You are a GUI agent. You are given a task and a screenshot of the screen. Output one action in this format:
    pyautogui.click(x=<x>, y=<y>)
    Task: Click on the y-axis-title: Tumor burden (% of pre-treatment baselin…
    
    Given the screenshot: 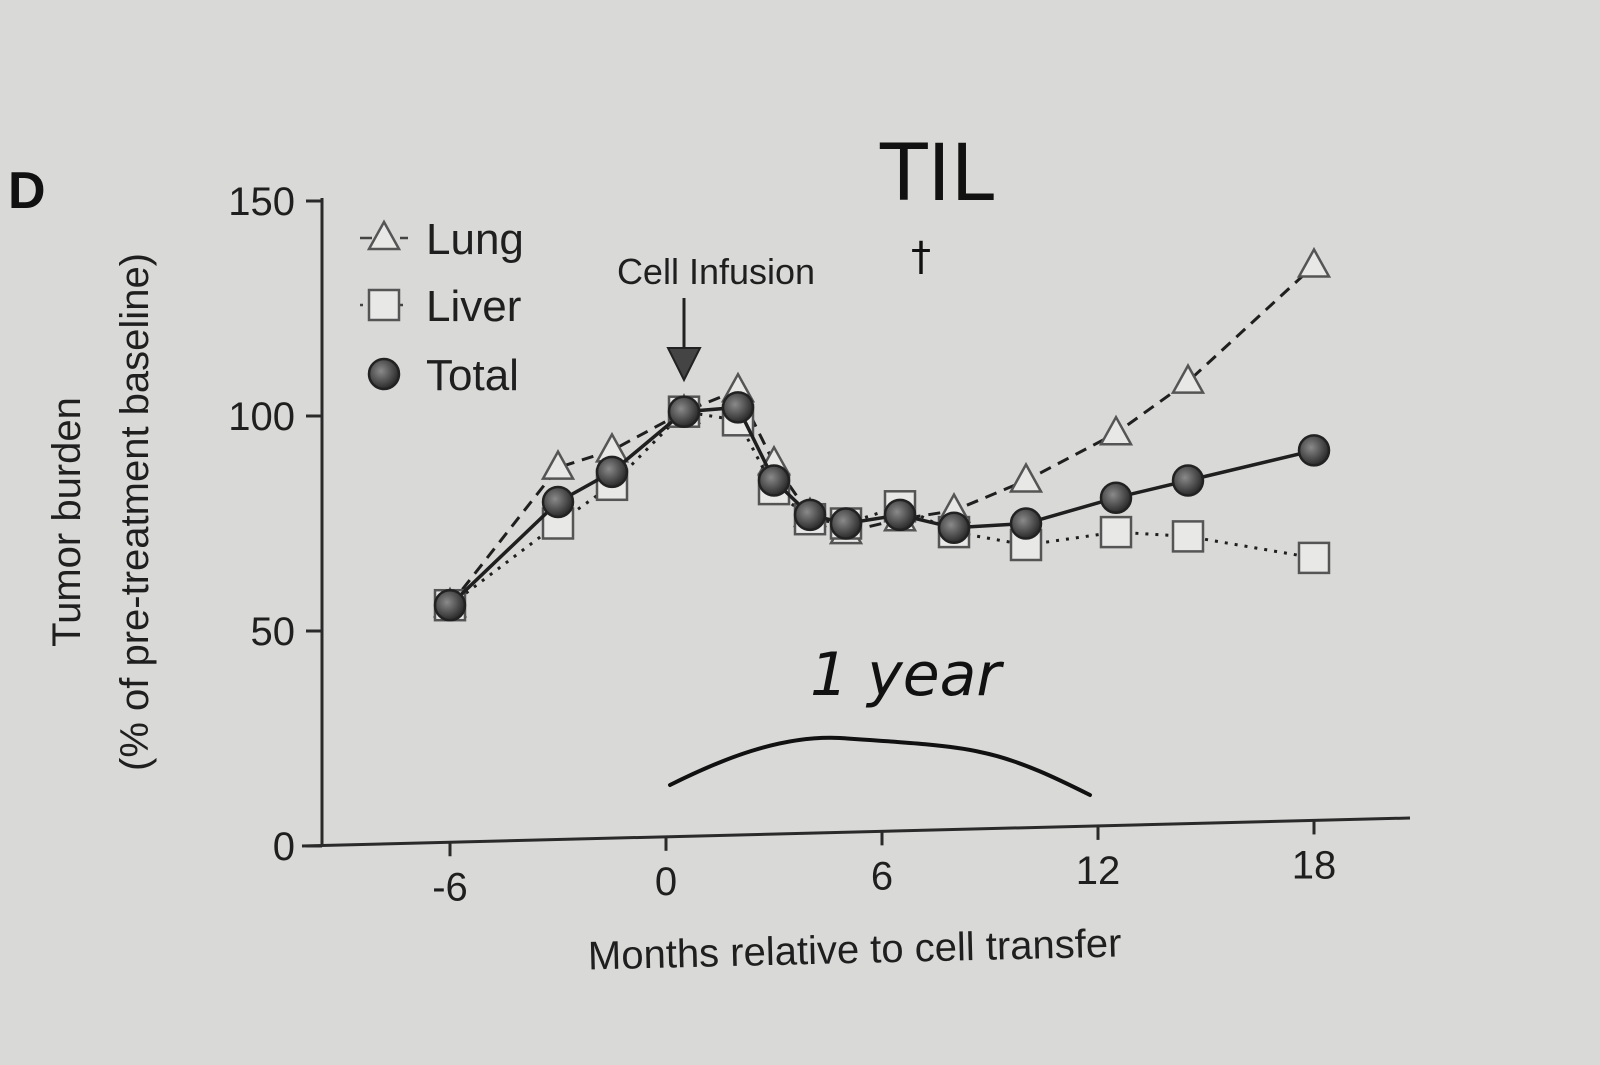 What is the action you would take?
    pyautogui.click(x=101, y=512)
    